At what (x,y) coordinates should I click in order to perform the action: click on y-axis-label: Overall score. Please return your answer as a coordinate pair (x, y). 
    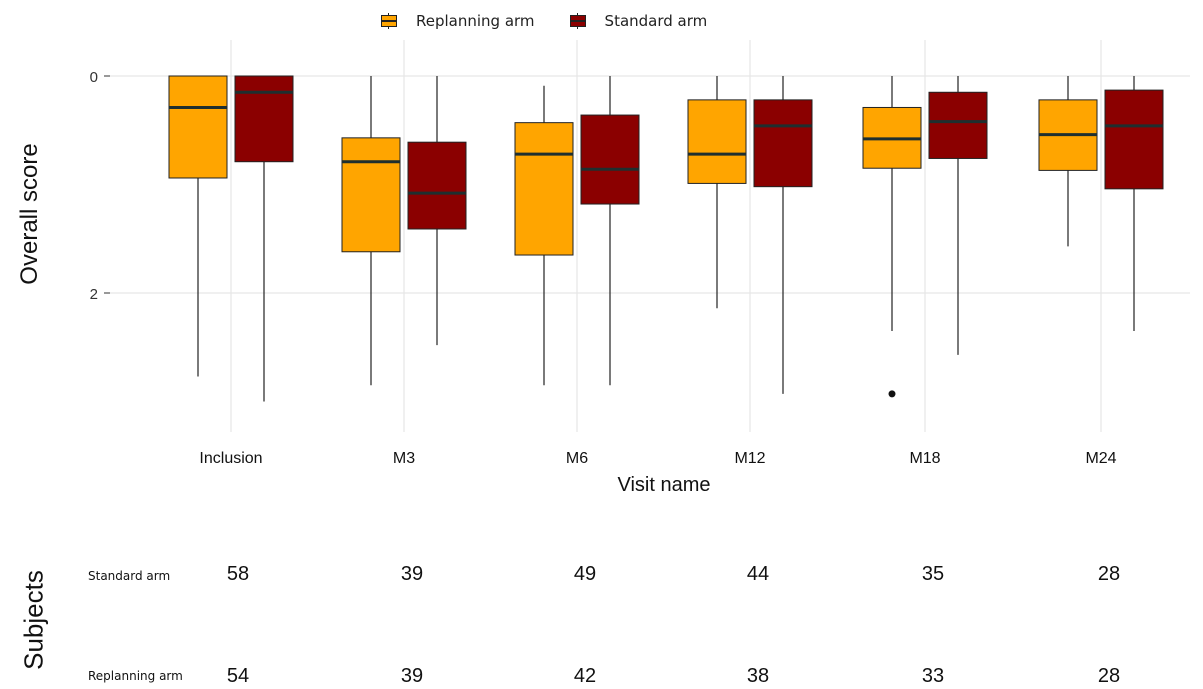
    Looking at the image, I should click on (29, 214).